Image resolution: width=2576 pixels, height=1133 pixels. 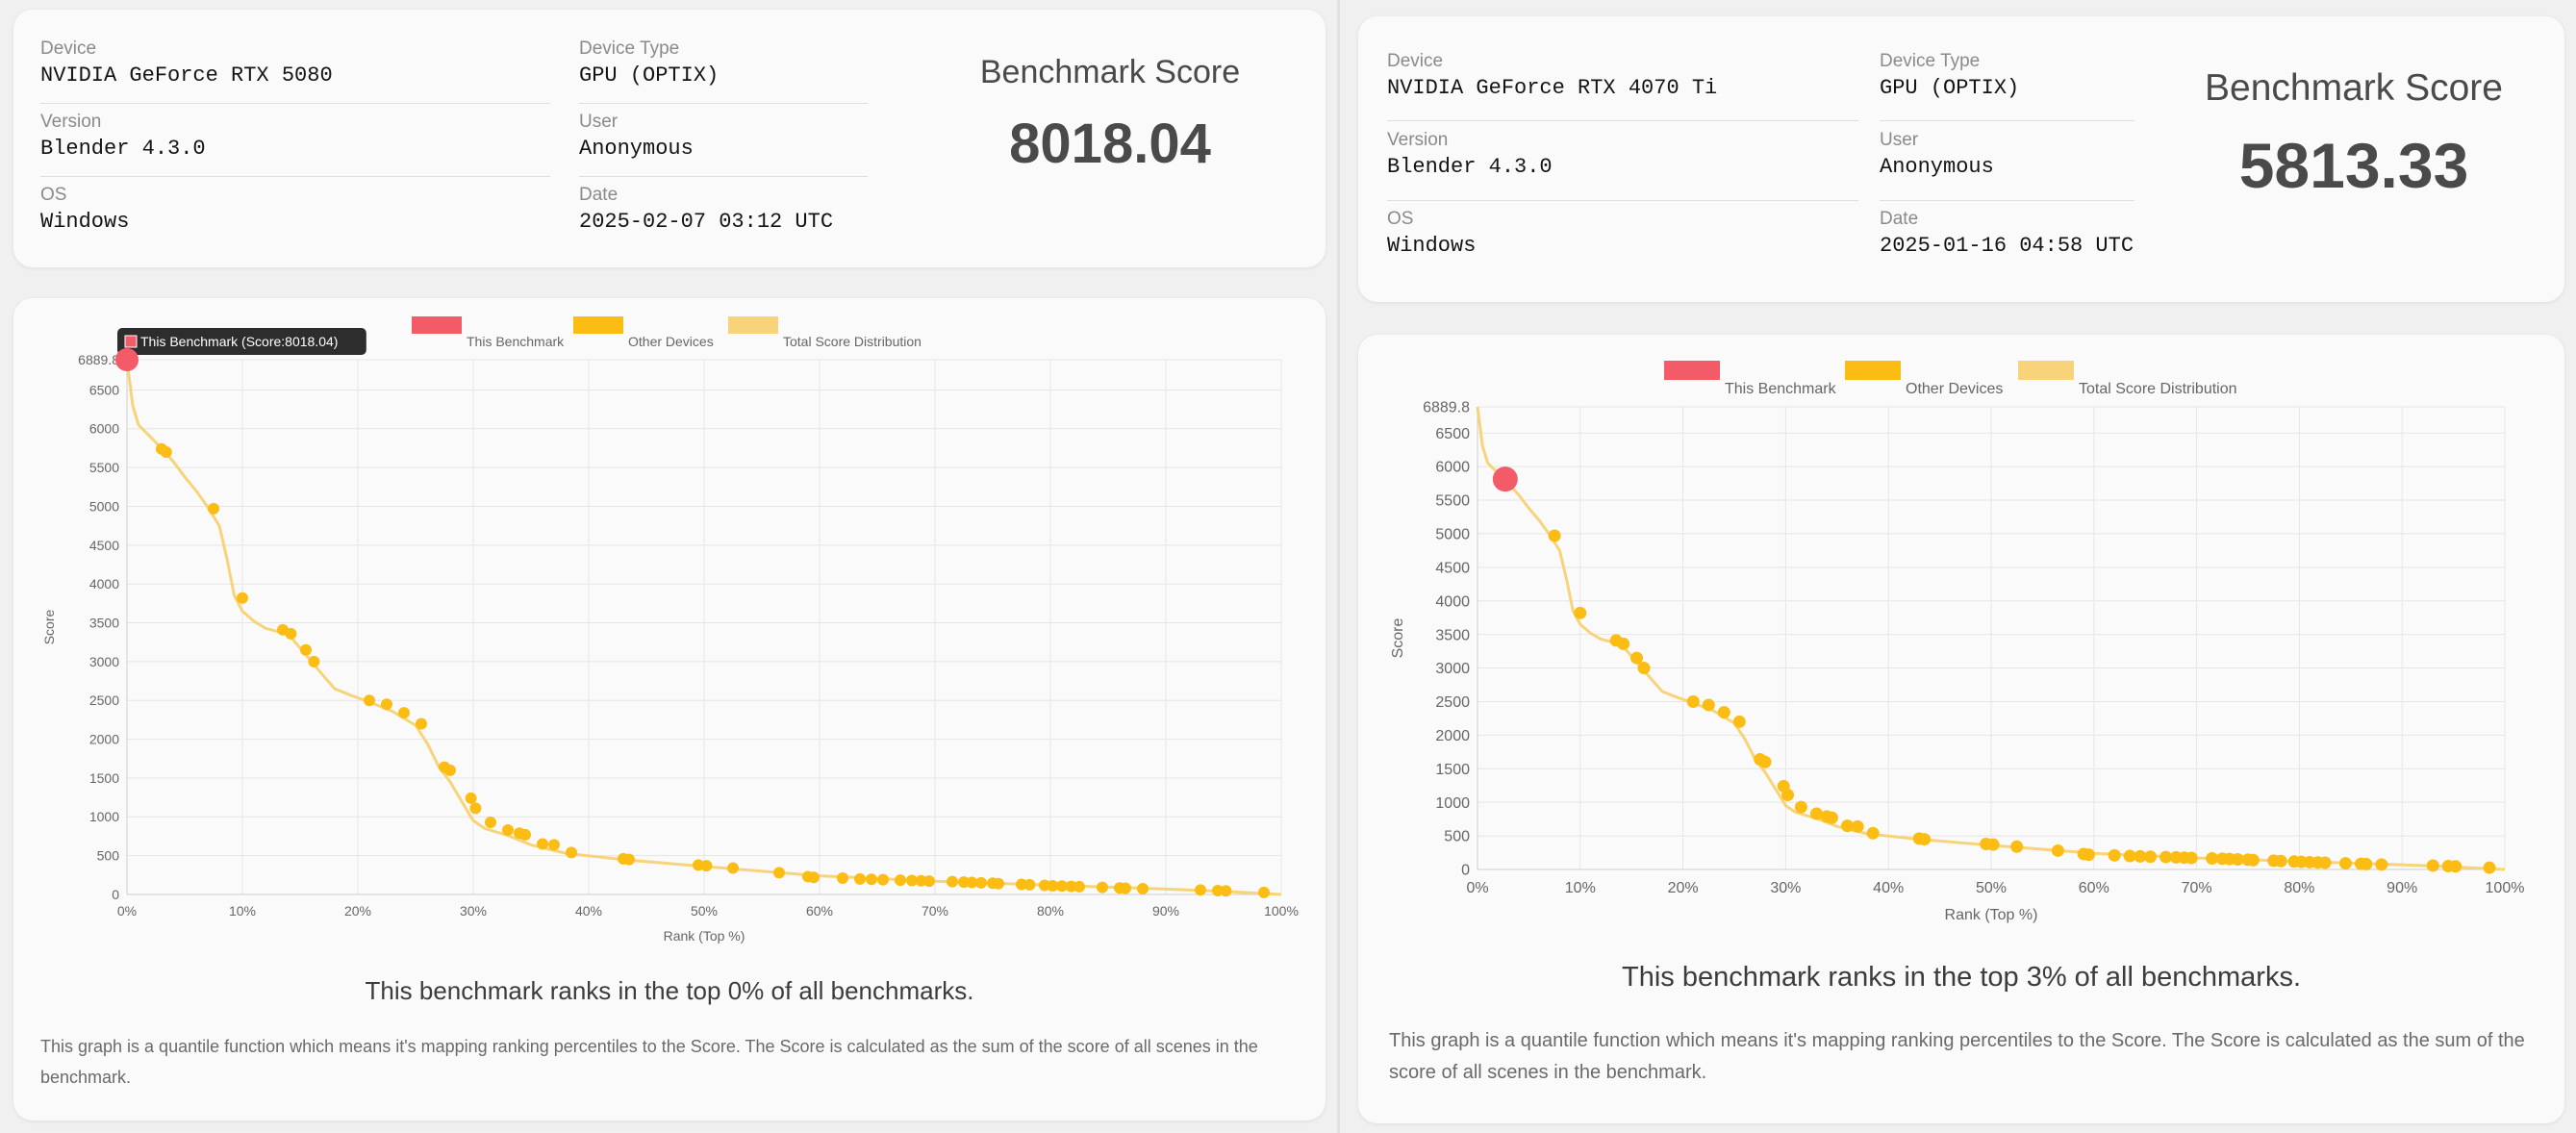 I want to click on x-tick-label: 40%, so click(x=1888, y=888).